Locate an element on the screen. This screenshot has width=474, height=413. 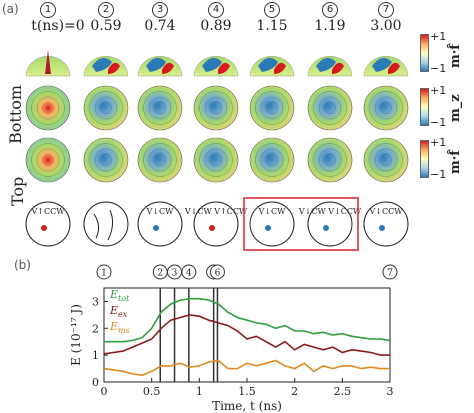
svg-text: 3 is located at coordinates (175, 274).